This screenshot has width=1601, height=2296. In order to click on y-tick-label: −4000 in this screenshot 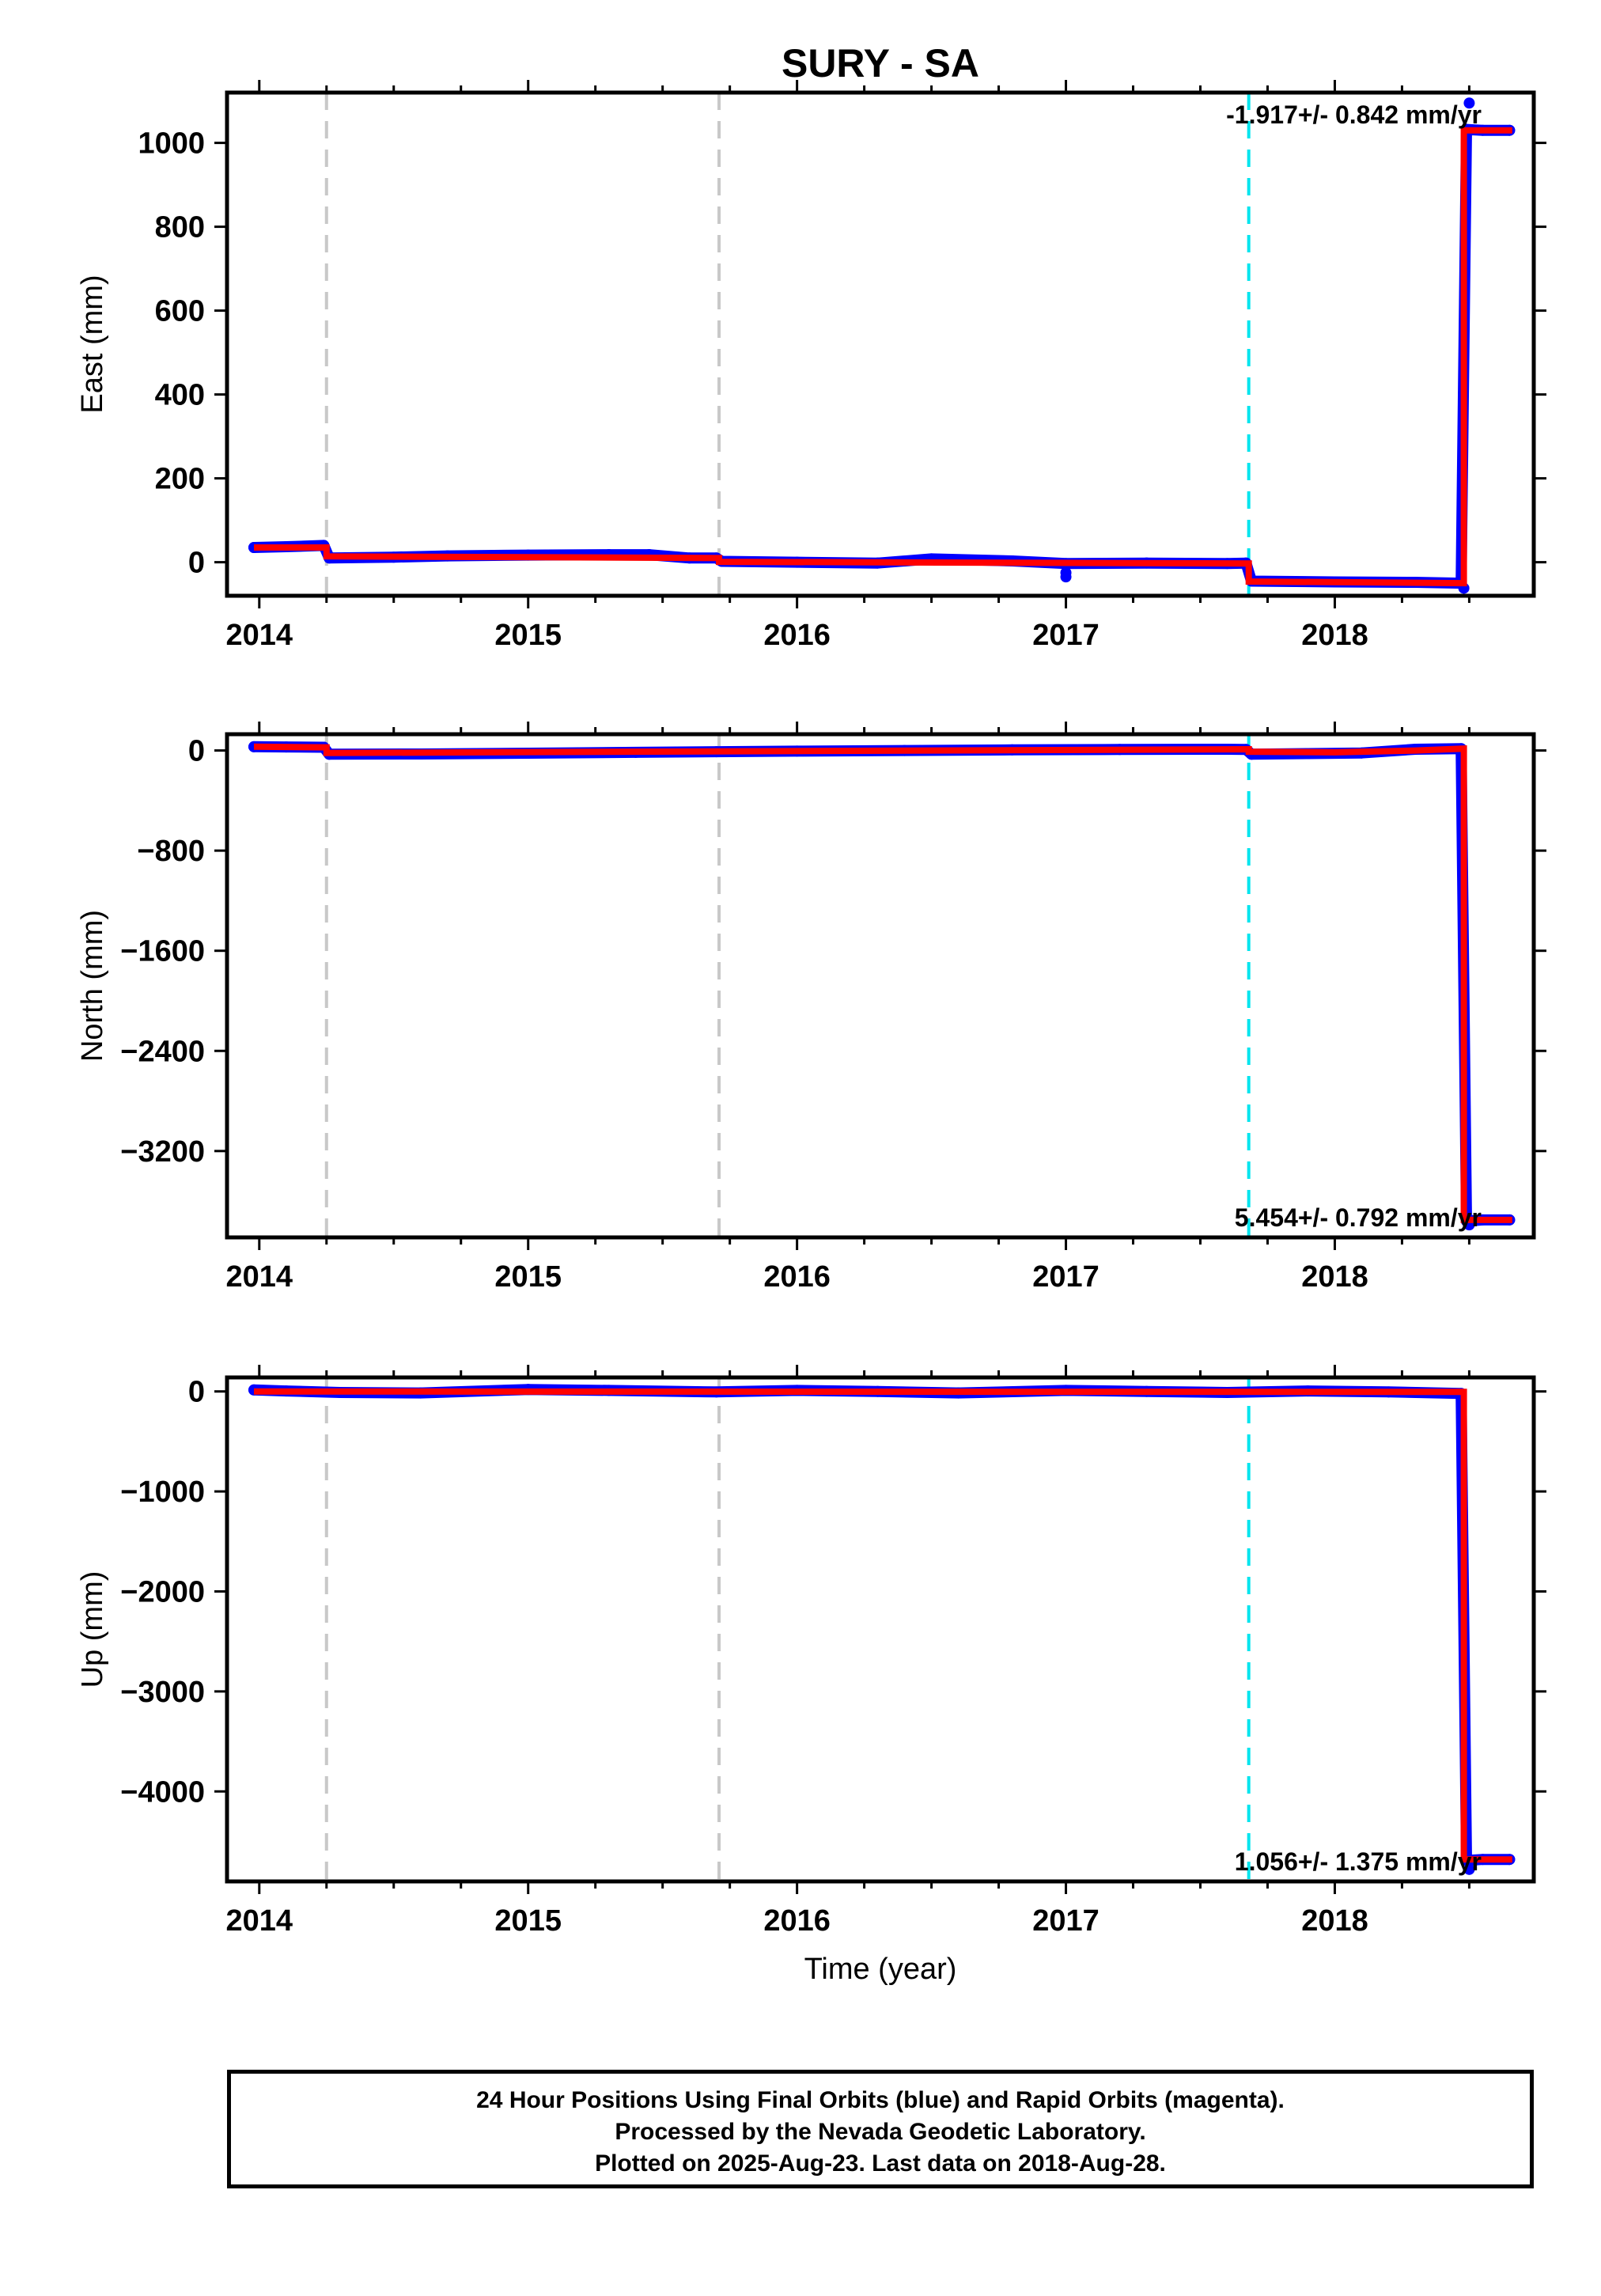, I will do `click(163, 1792)`.